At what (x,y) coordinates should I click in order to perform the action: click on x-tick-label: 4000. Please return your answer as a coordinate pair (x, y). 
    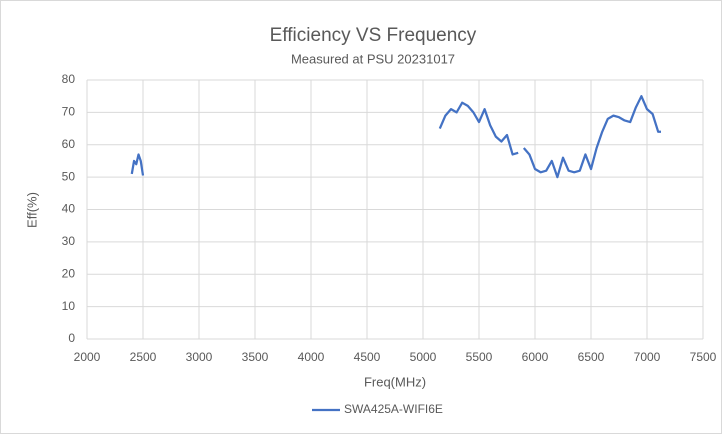
    Looking at the image, I should click on (311, 357).